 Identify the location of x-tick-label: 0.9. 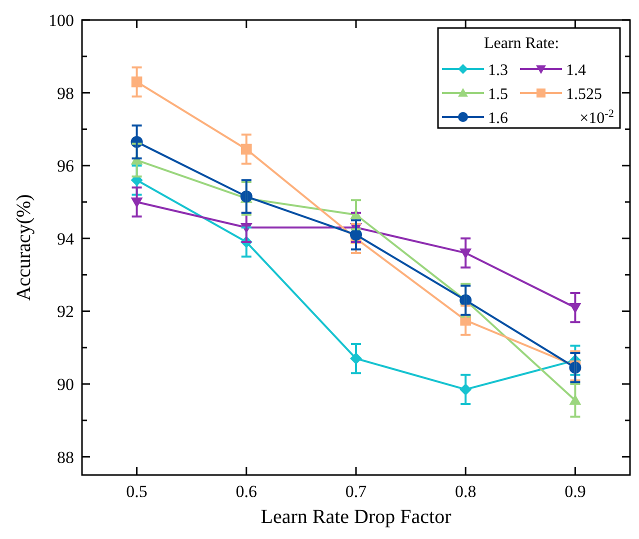
(575, 491).